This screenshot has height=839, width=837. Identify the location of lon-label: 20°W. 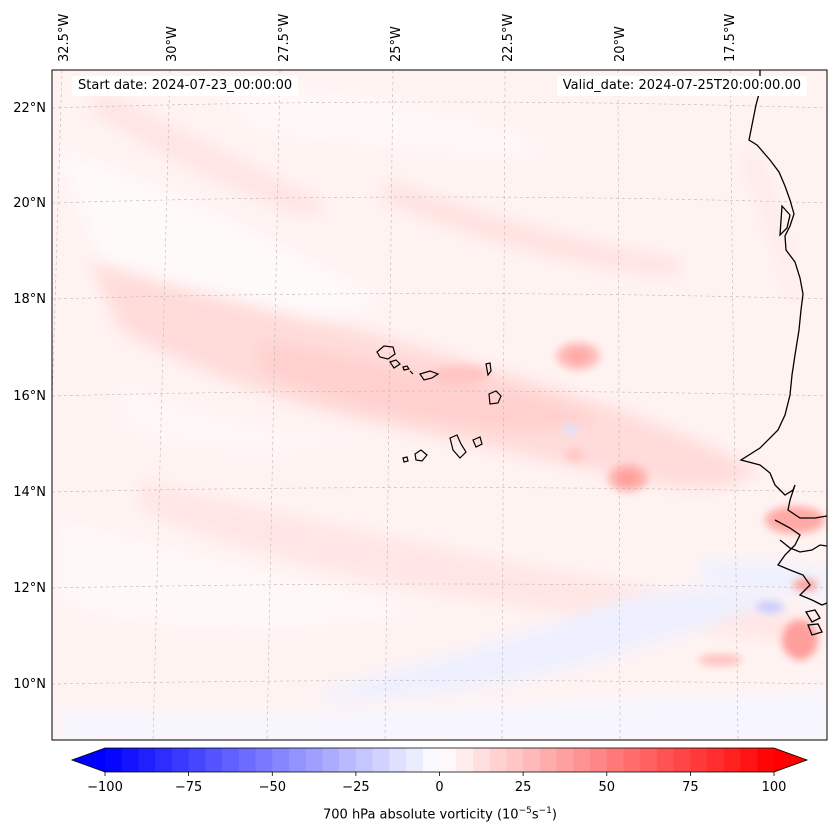
(620, 44).